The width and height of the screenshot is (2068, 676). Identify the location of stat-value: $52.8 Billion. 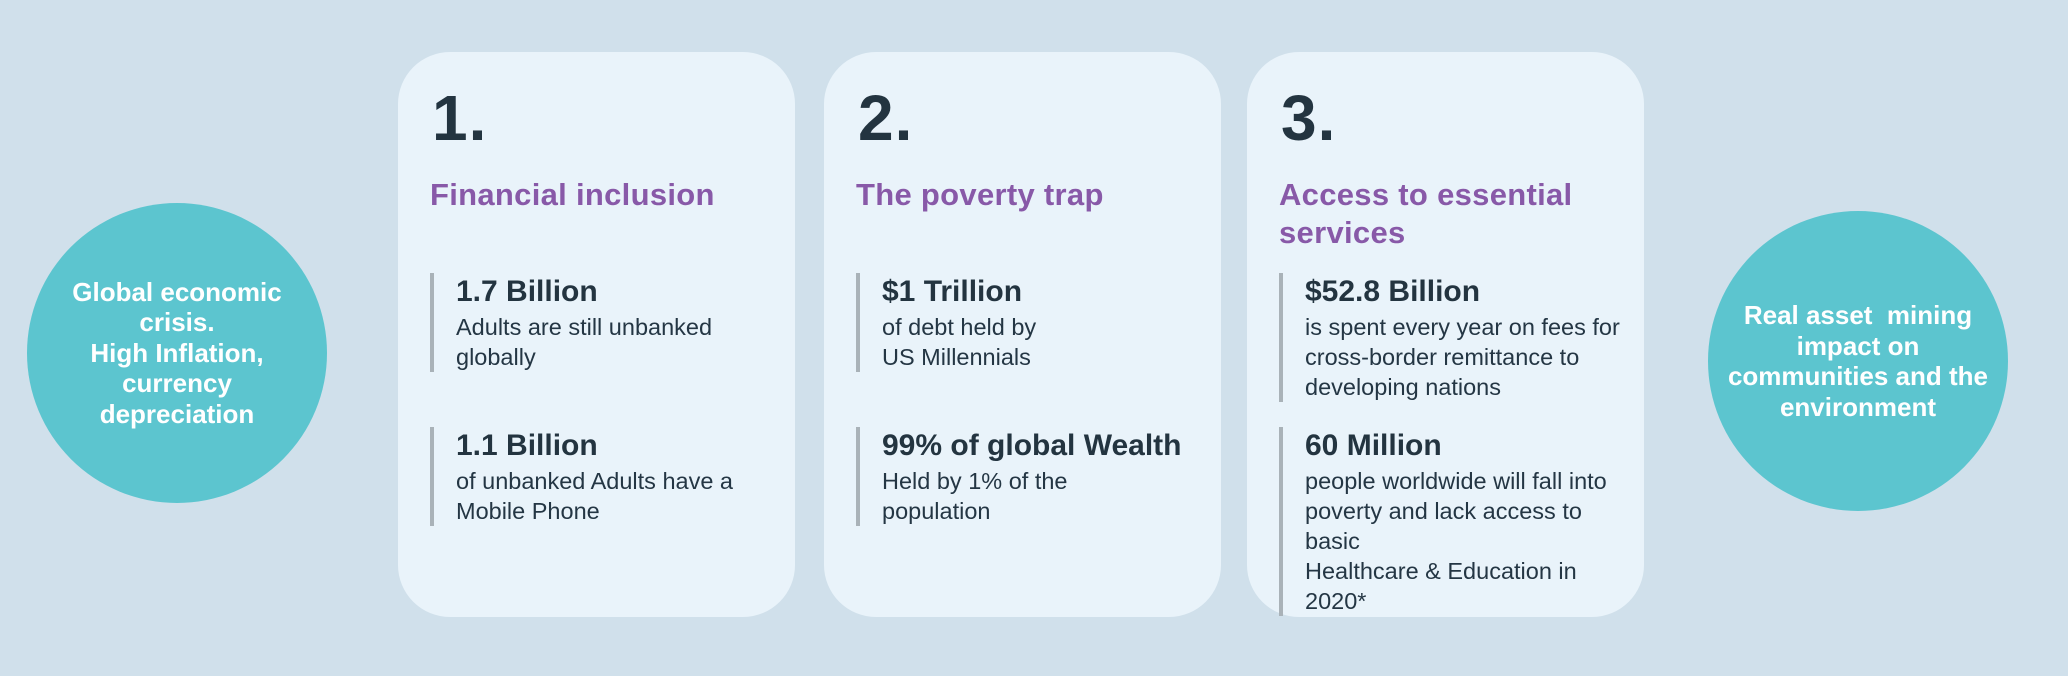
(1393, 291).